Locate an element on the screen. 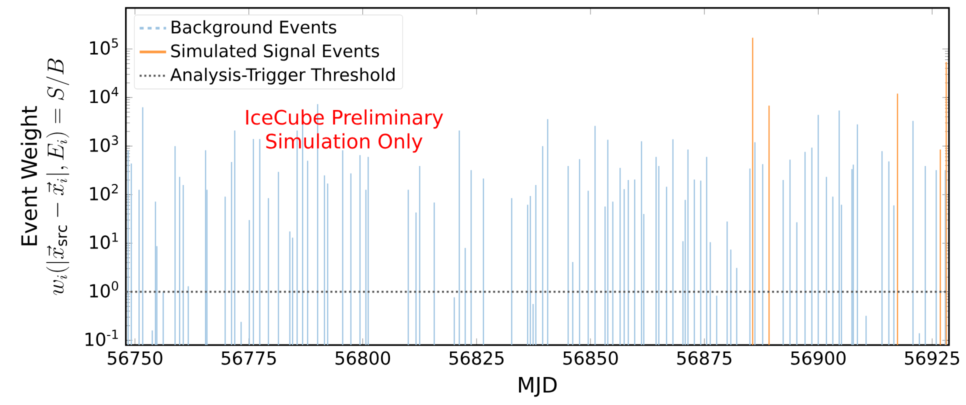  y-tick-label: 10$^{3}$ is located at coordinates (104, 143).